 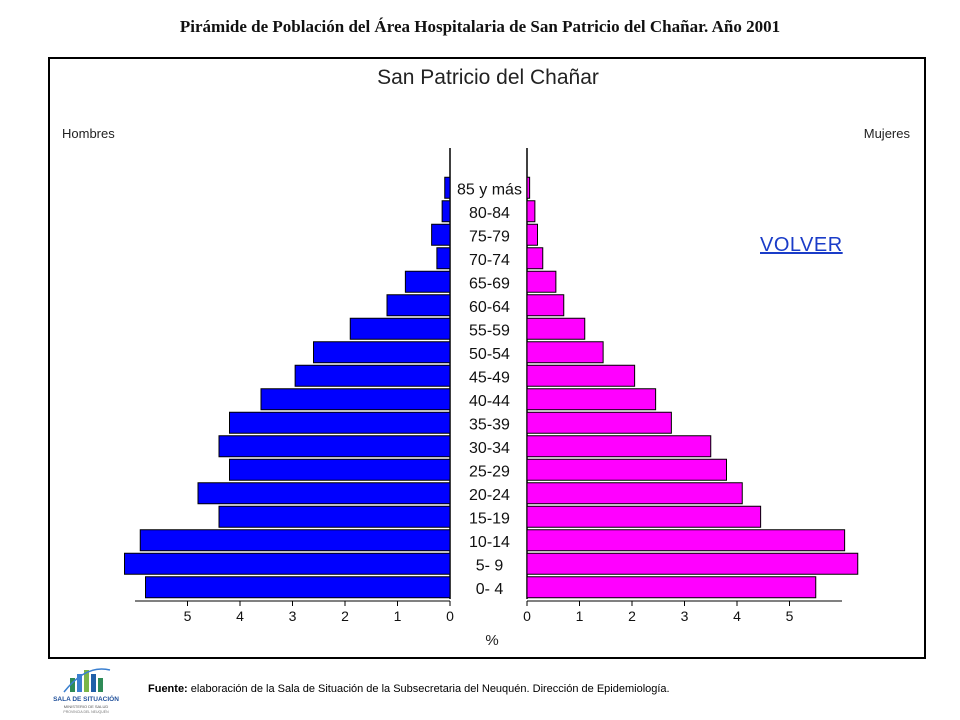 What do you see at coordinates (489, 401) in the screenshot?
I see `age-group-label-9: 40-44` at bounding box center [489, 401].